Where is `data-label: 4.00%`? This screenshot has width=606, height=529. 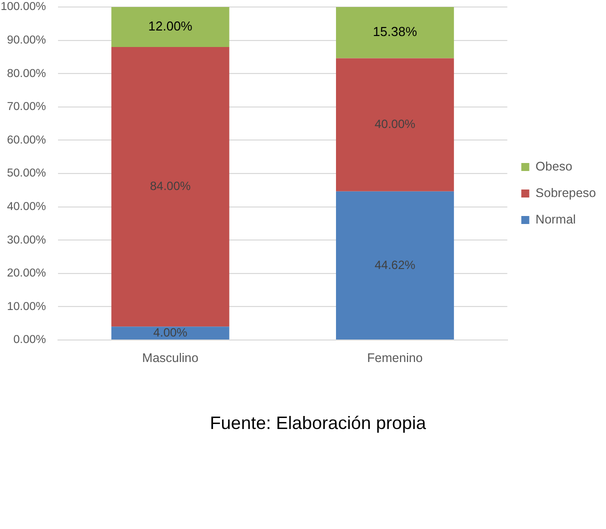 data-label: 4.00% is located at coordinates (170, 332).